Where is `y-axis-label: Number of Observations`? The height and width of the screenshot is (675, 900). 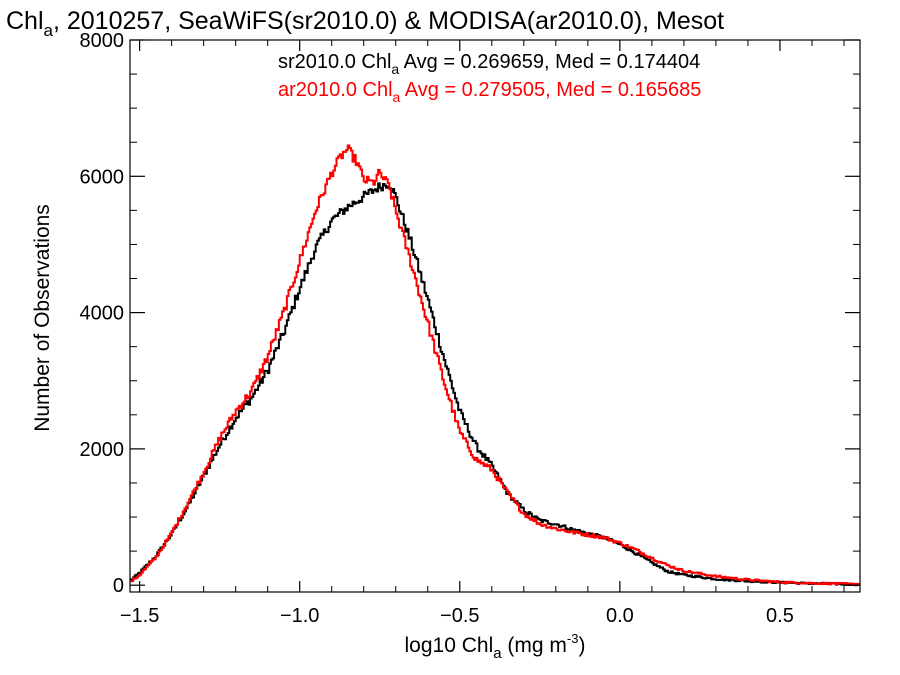 y-axis-label: Number of Observations is located at coordinates (42, 318).